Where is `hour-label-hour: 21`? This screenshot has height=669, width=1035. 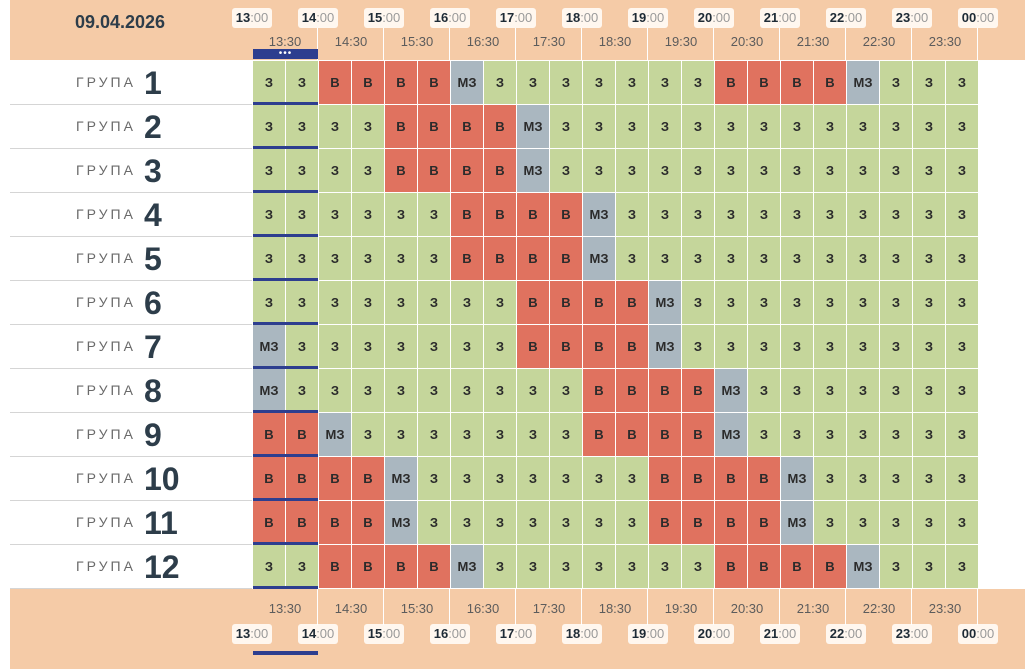 hour-label-hour: 21 is located at coordinates (771, 17).